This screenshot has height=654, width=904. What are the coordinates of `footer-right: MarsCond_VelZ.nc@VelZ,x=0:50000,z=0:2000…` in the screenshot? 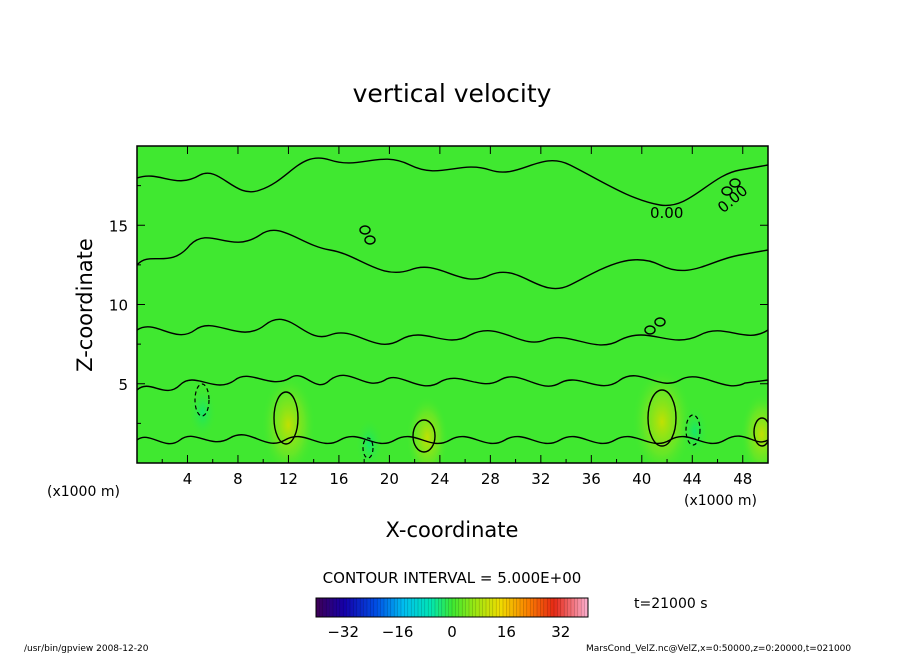 It's located at (718, 649).